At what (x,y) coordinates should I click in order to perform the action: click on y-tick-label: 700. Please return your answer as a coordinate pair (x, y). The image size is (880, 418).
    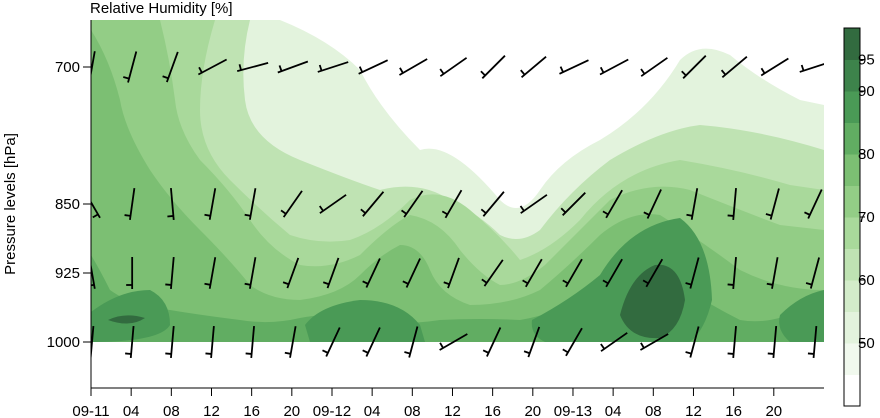
    Looking at the image, I should click on (67, 67).